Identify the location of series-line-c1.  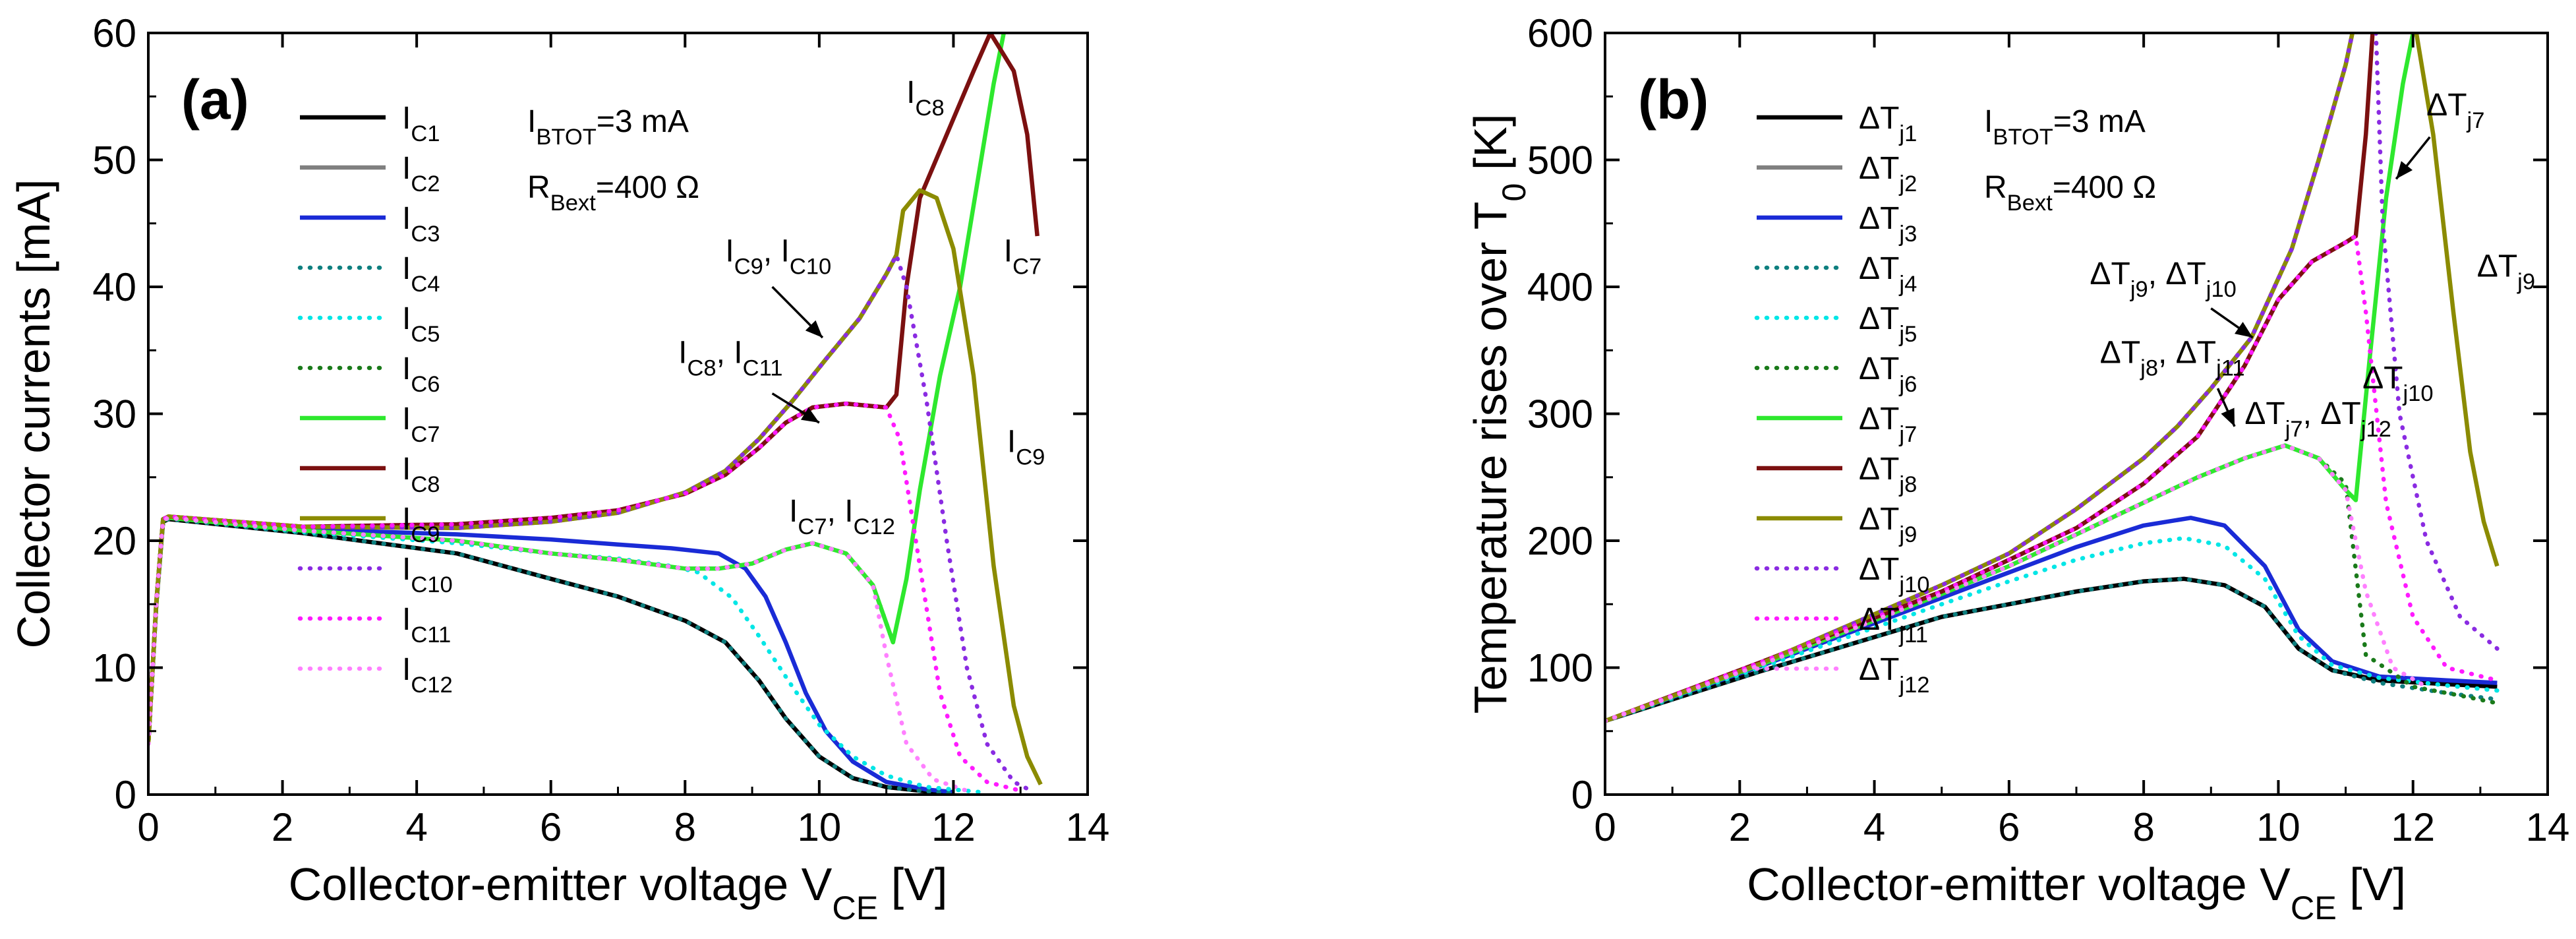
(551, 656).